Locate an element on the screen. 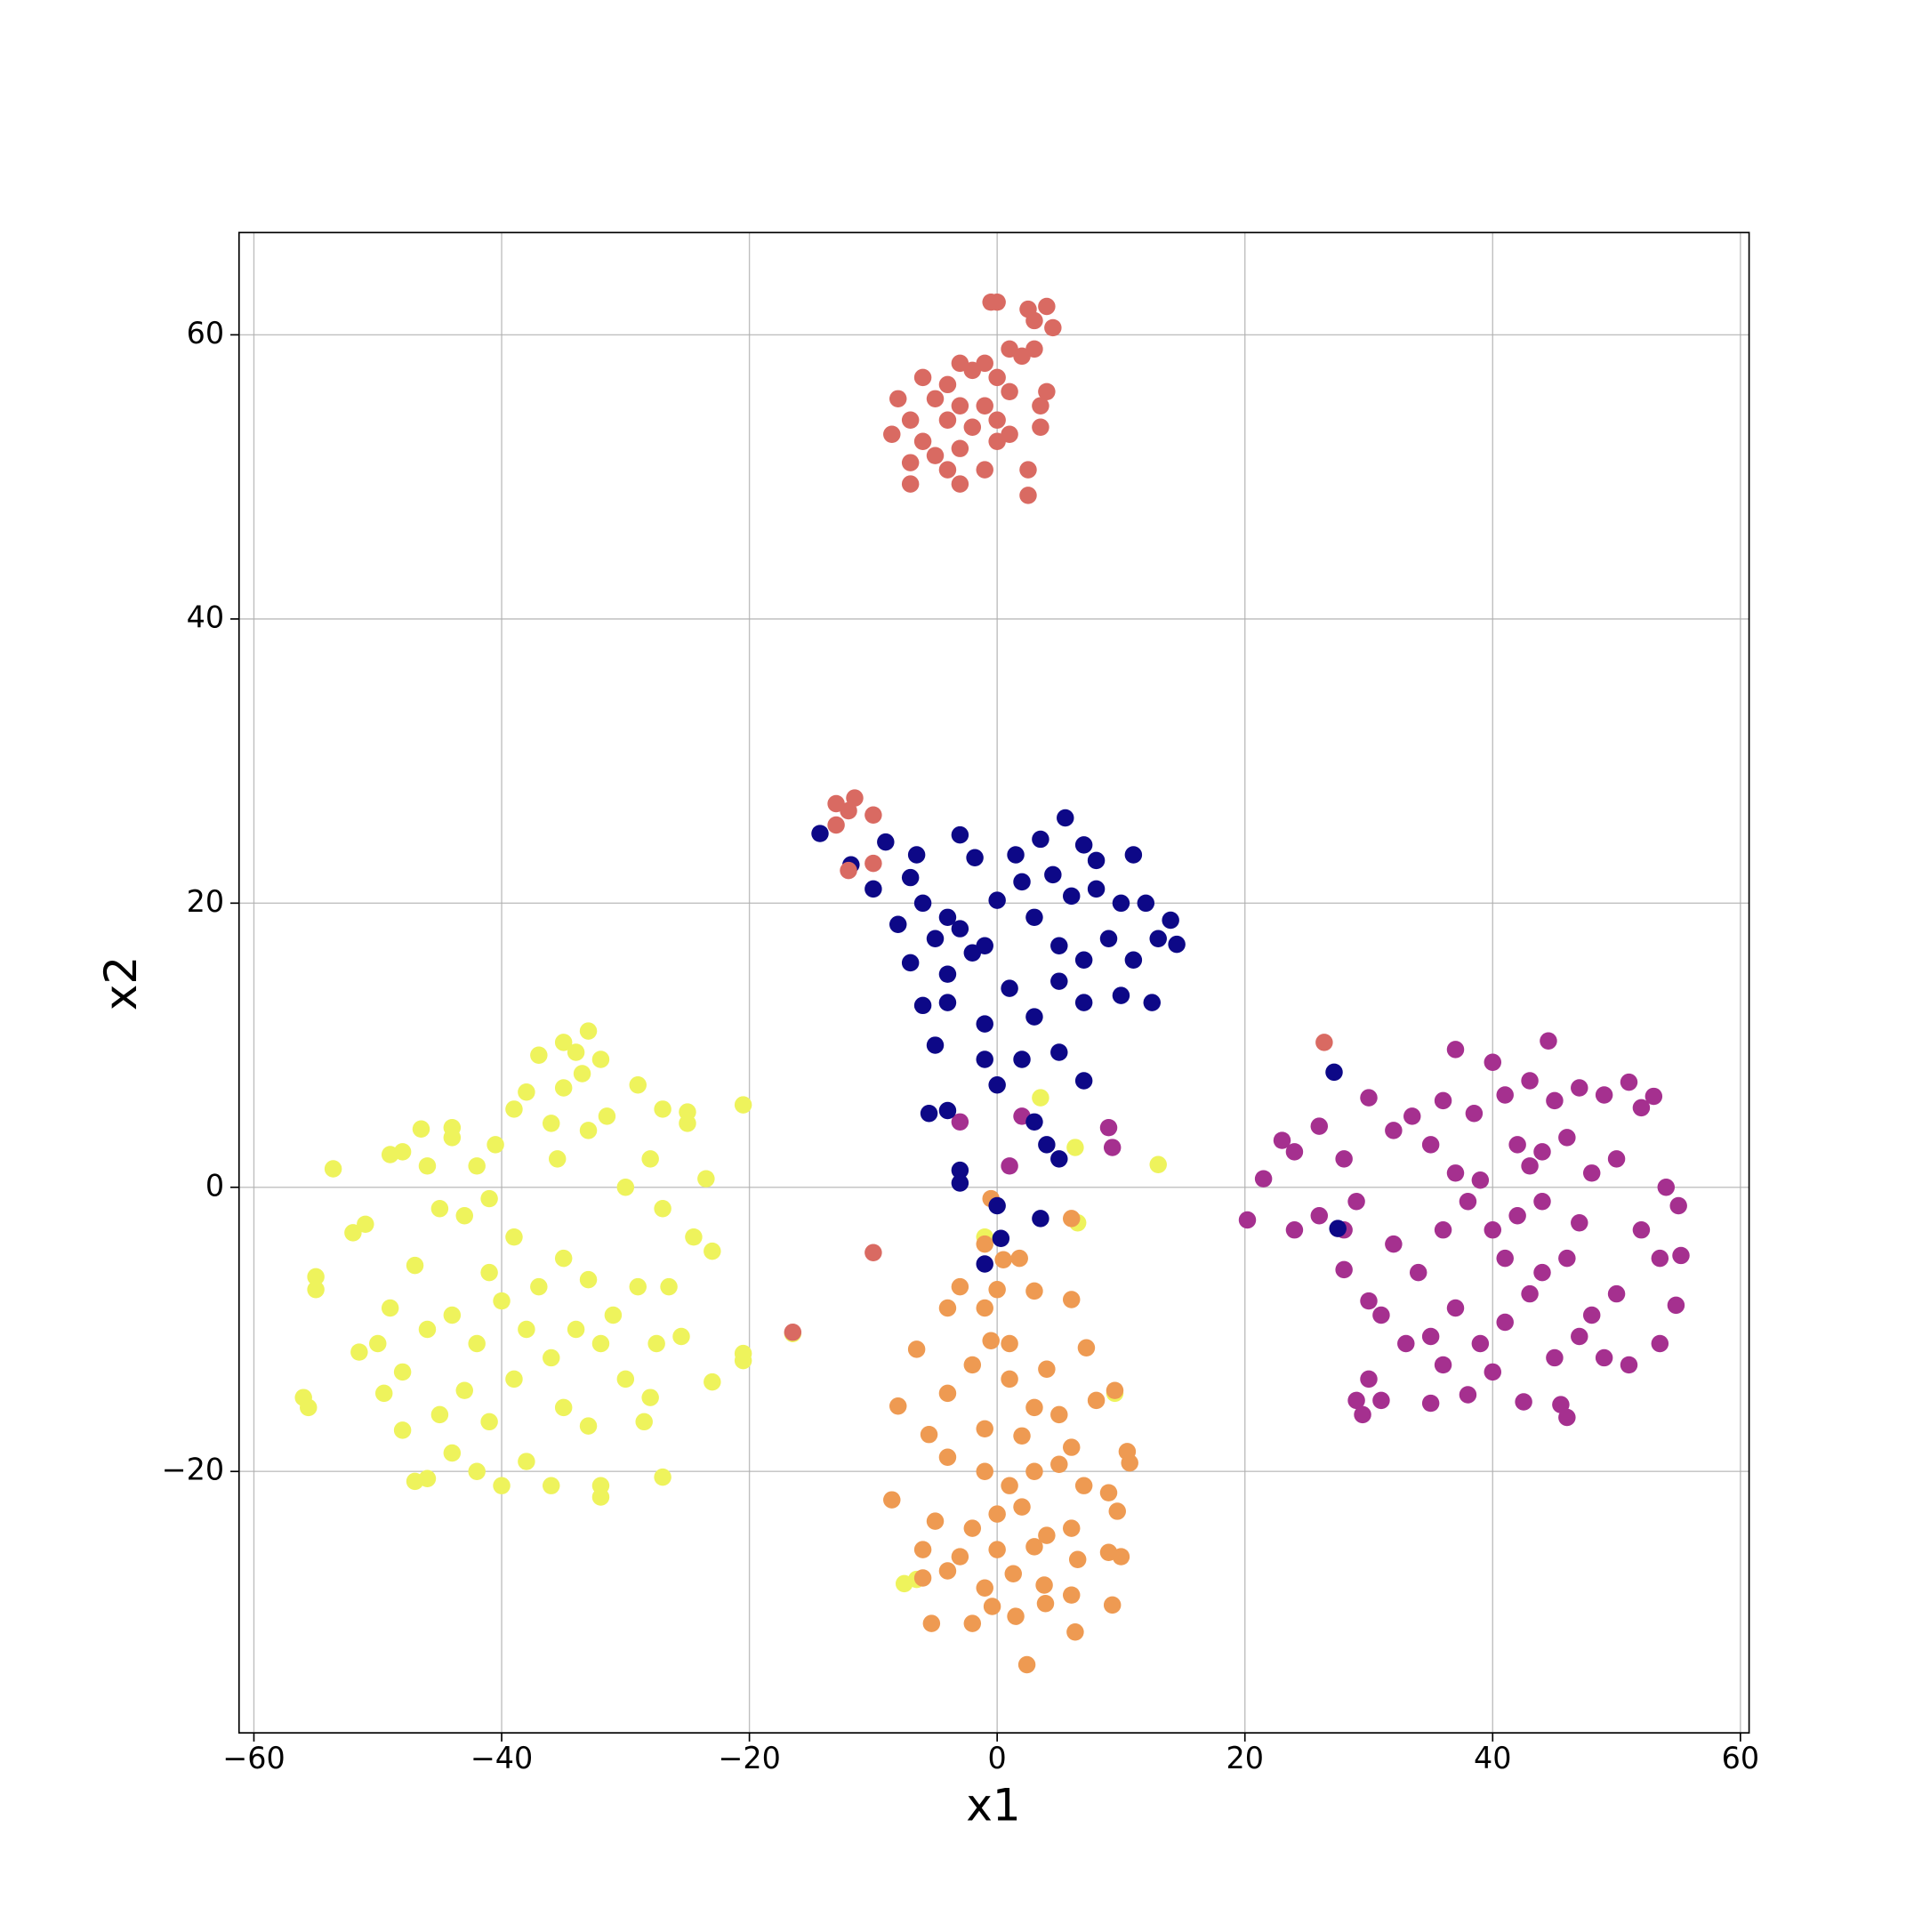 The image size is (1930, 1932). y-tick-label: 20 is located at coordinates (205, 901).